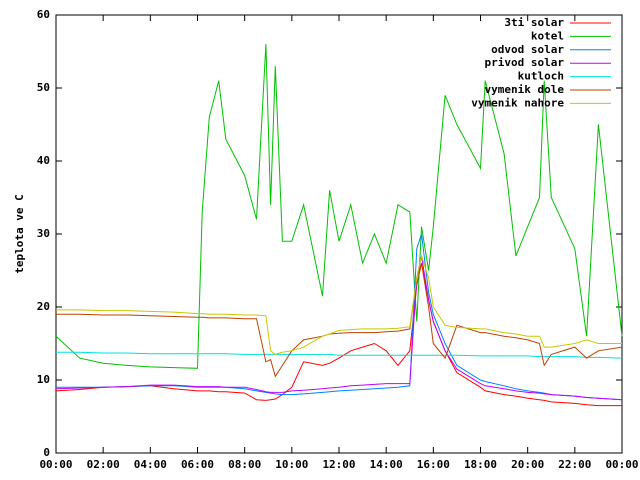 This screenshot has height=480, width=640. Describe the element at coordinates (197, 464) in the screenshot. I see `x-tick-label: 06:00` at that location.